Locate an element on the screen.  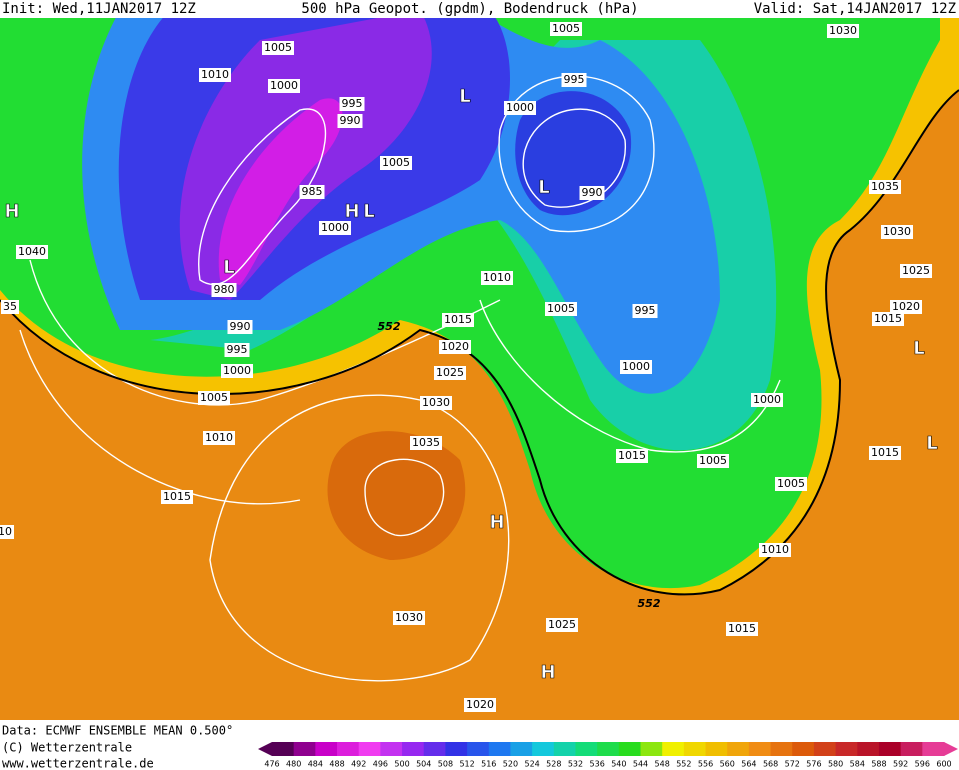
copyright: (C) Wetterzentrale is located at coordinates (67, 748).